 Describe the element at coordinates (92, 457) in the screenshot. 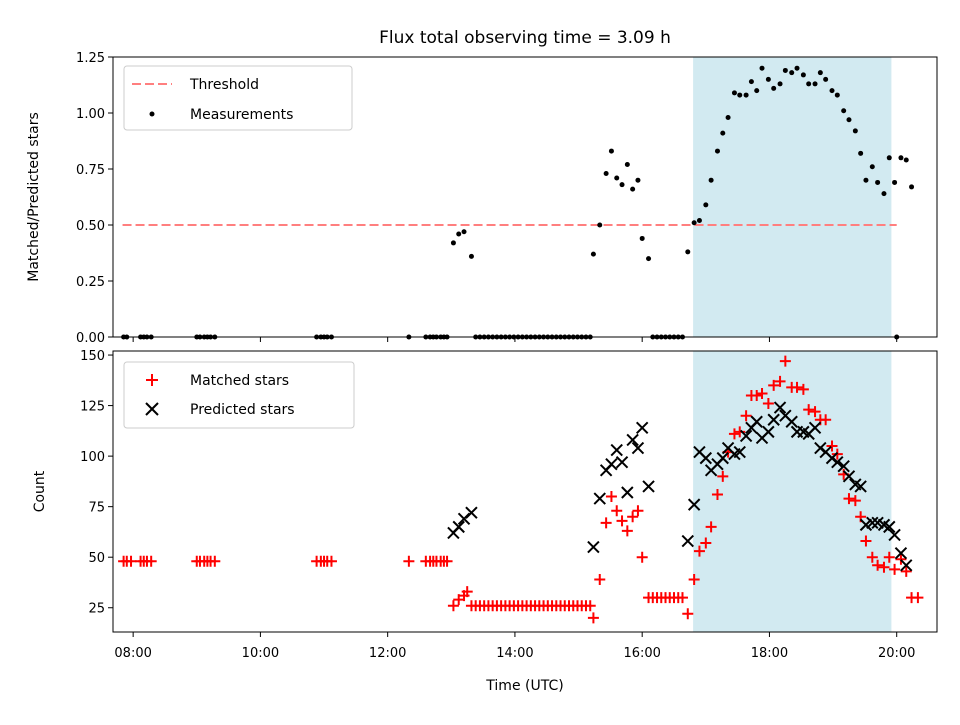

I see `bottom-y-tick-label: 100` at that location.